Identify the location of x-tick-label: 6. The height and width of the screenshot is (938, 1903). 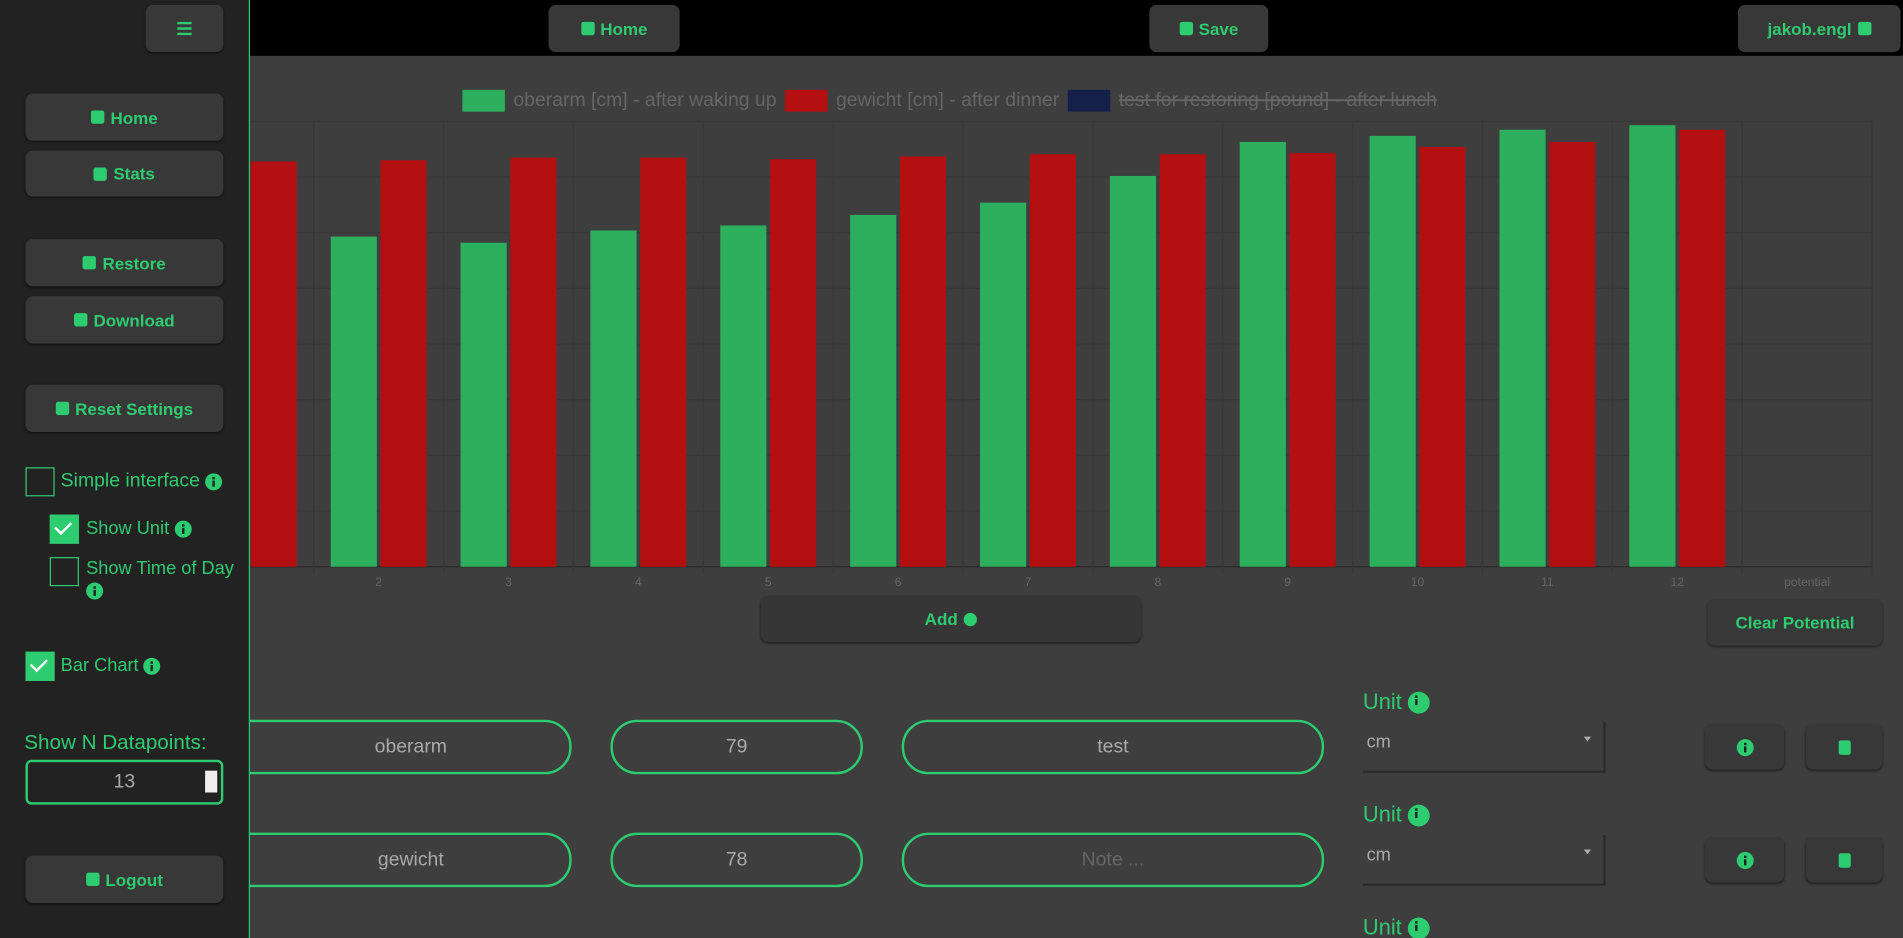
(898, 582).